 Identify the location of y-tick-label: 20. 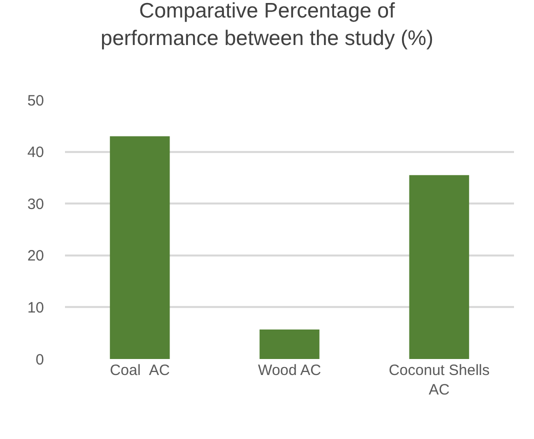
(35, 256).